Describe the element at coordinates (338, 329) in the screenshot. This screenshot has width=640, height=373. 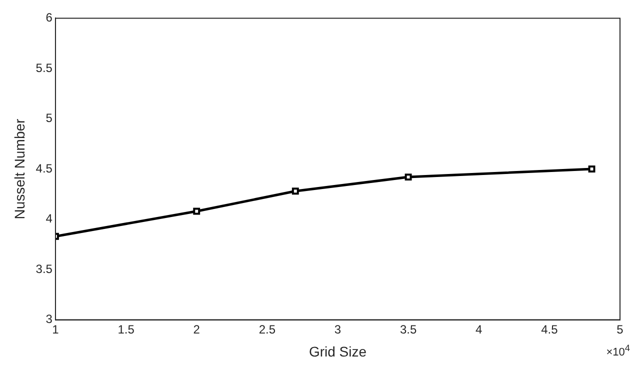
I see `x-tick-label: 3` at that location.